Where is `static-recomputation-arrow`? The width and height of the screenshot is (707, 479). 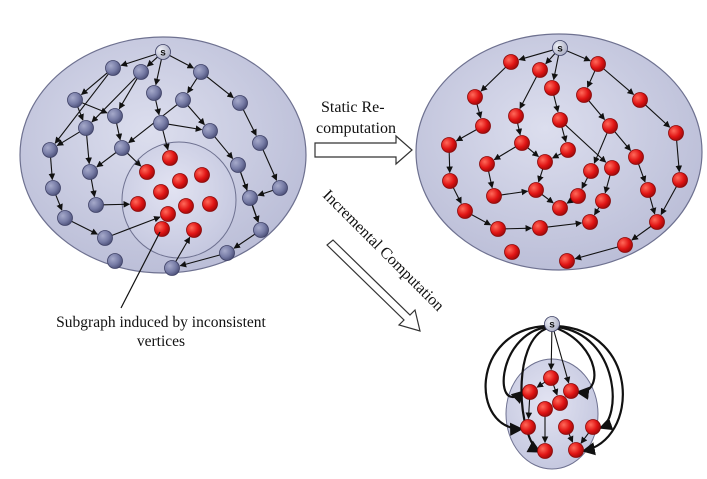
static-recomputation-arrow is located at coordinates (363, 150).